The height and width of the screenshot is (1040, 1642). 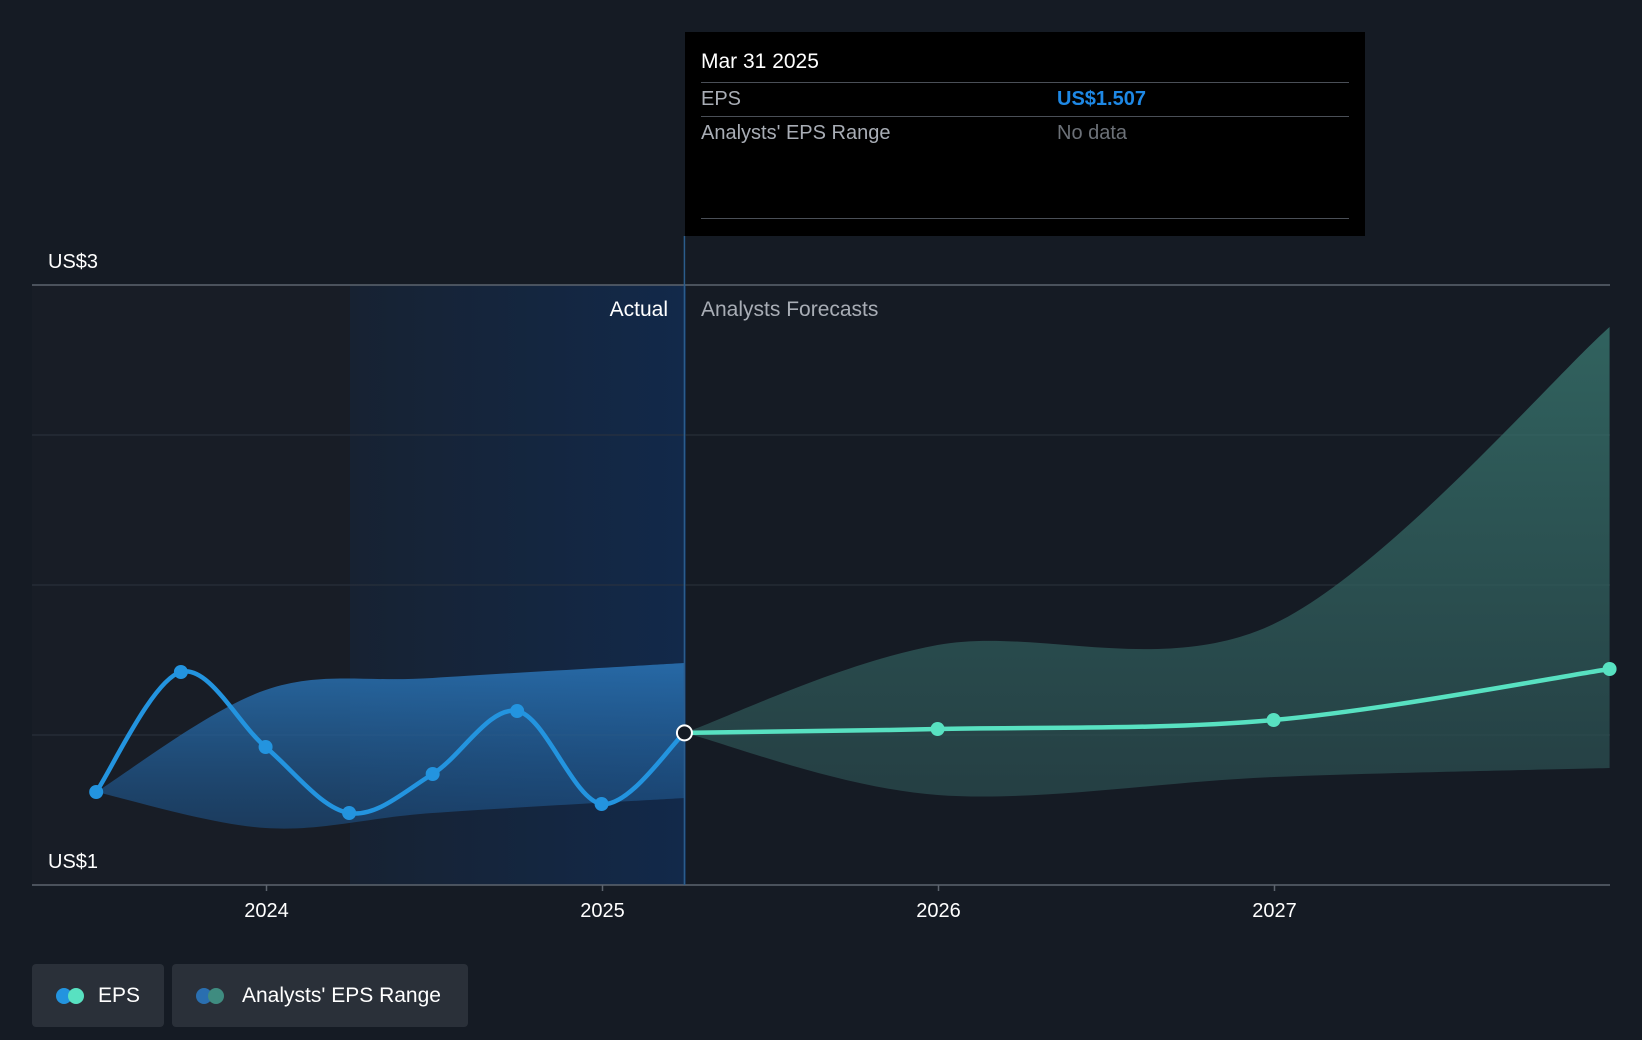 What do you see at coordinates (1274, 911) in the screenshot?
I see `x-tick-label: 2027` at bounding box center [1274, 911].